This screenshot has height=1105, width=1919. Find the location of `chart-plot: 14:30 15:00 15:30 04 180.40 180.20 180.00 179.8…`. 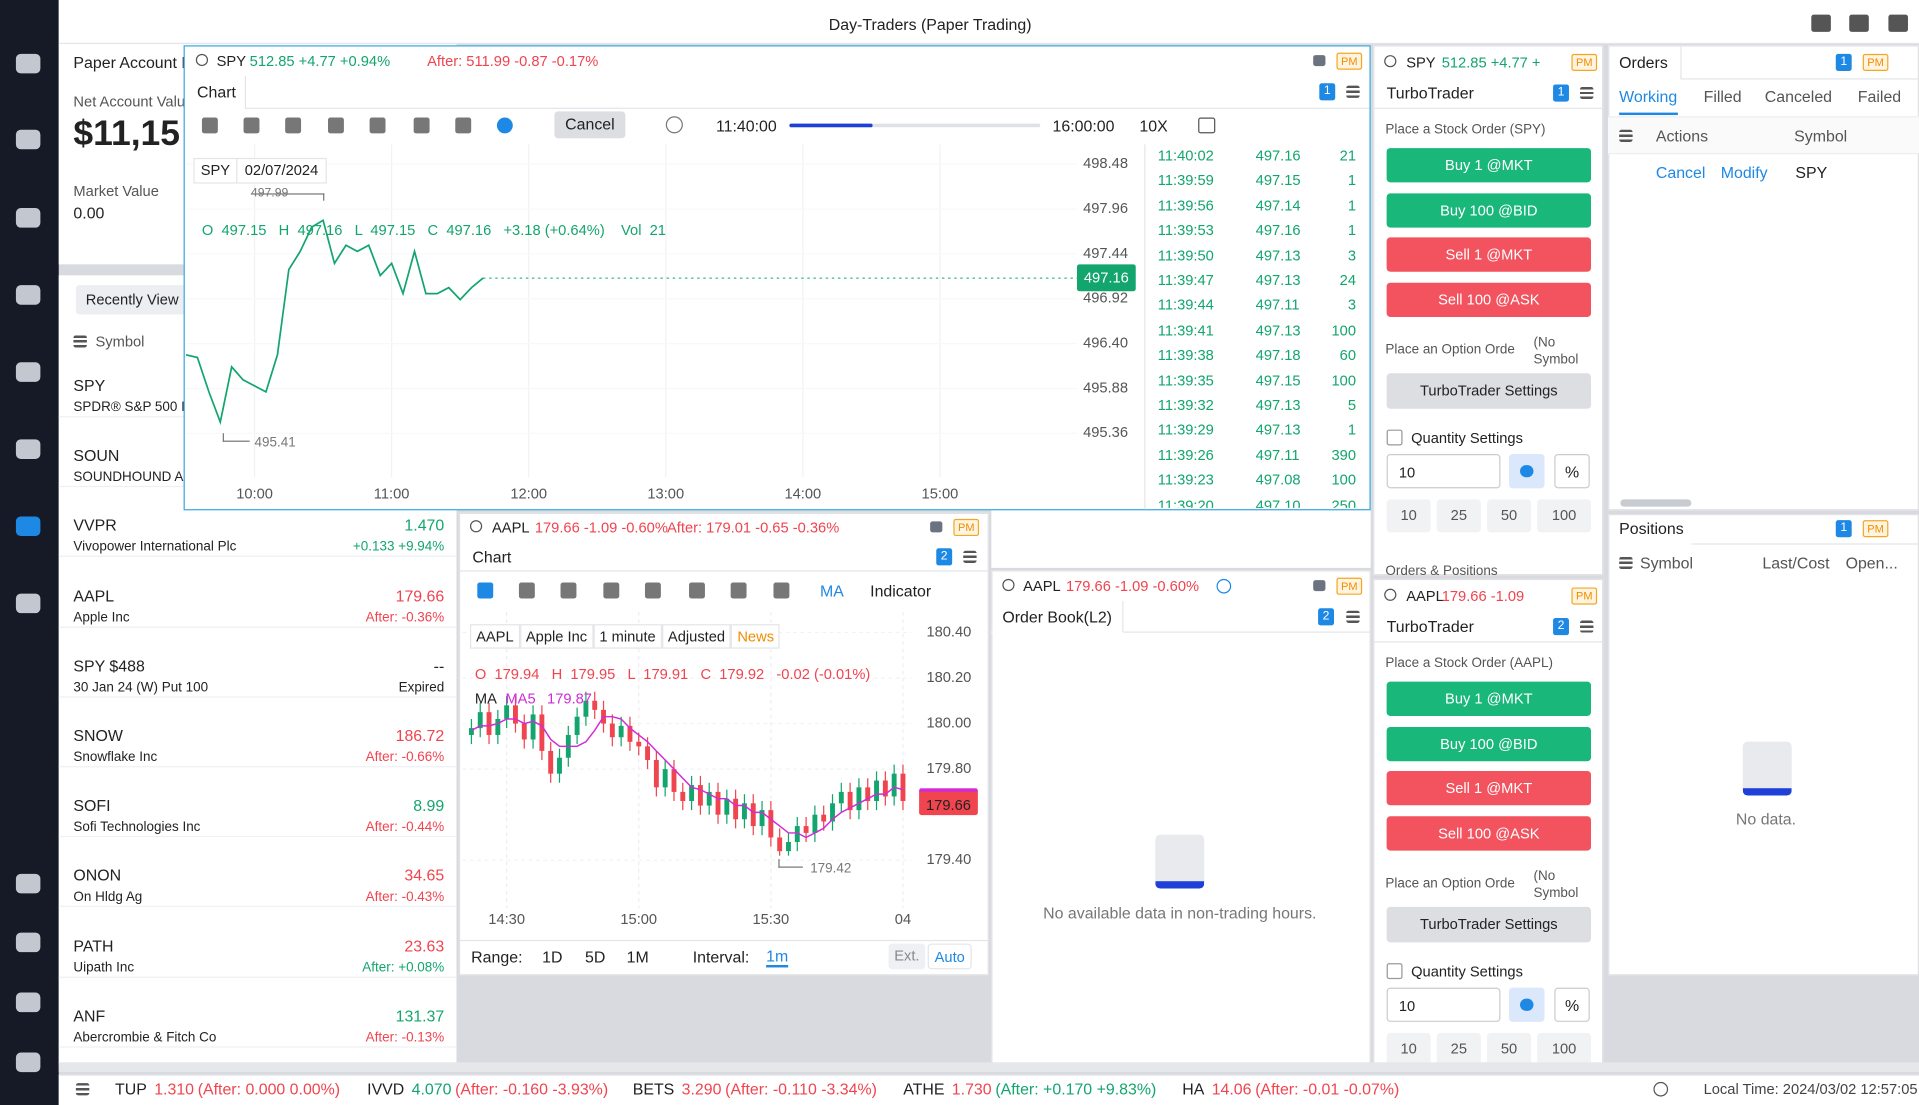

chart-plot: 14:30 15:00 15:30 04 180.40 180.20 180.00 179.8… is located at coordinates (716, 769).